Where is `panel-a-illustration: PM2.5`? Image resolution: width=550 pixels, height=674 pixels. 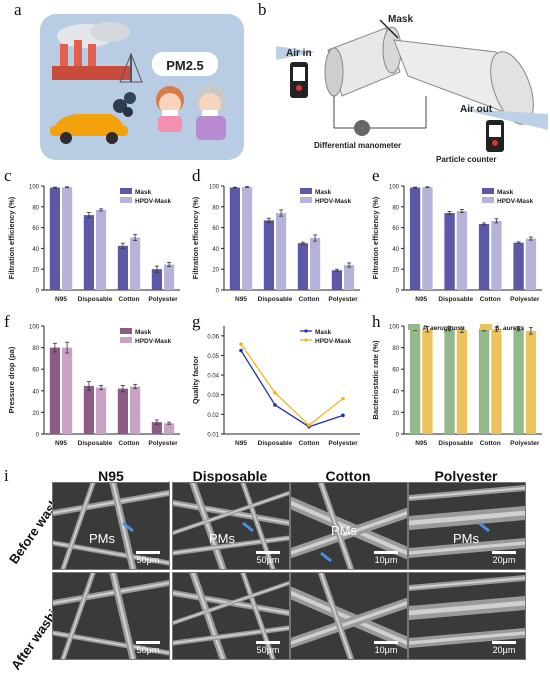 panel-a-illustration: PM2.5 is located at coordinates (142, 87).